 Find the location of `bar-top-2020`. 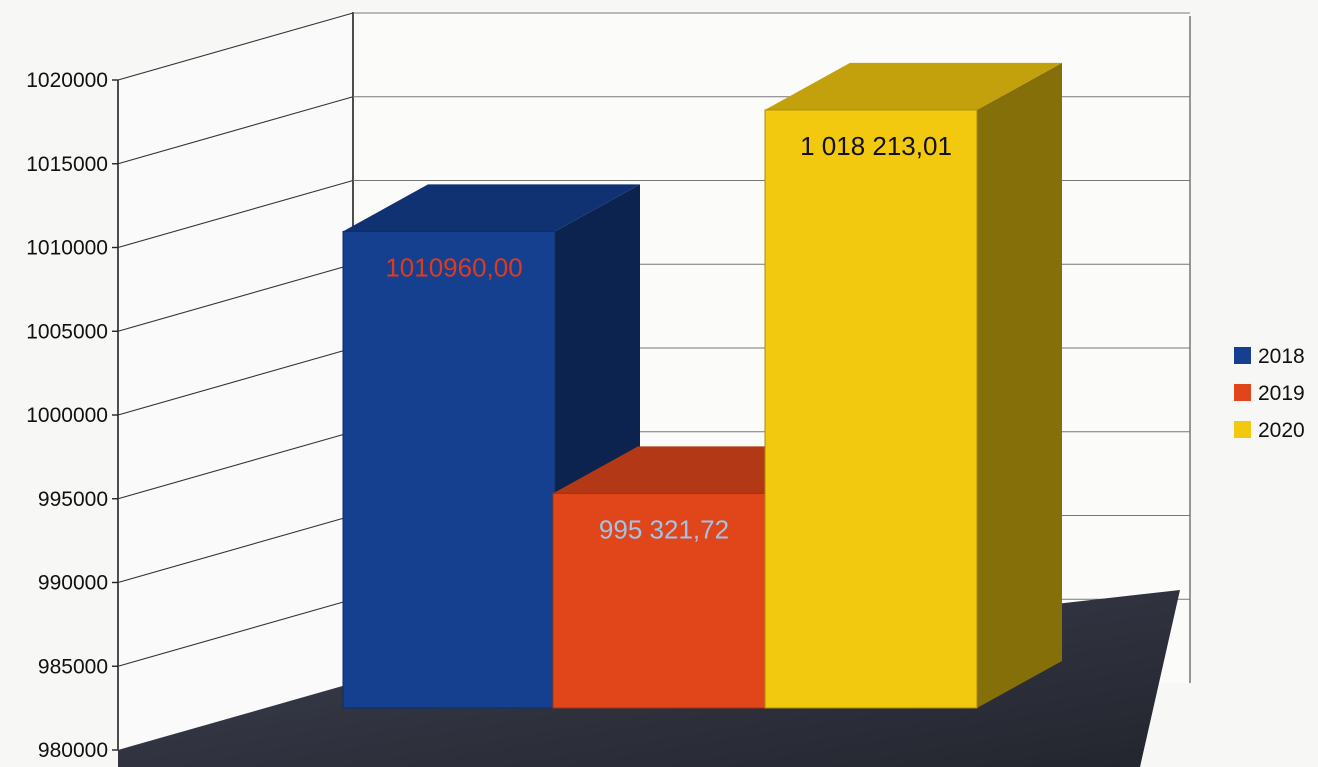

bar-top-2020 is located at coordinates (913, 86).